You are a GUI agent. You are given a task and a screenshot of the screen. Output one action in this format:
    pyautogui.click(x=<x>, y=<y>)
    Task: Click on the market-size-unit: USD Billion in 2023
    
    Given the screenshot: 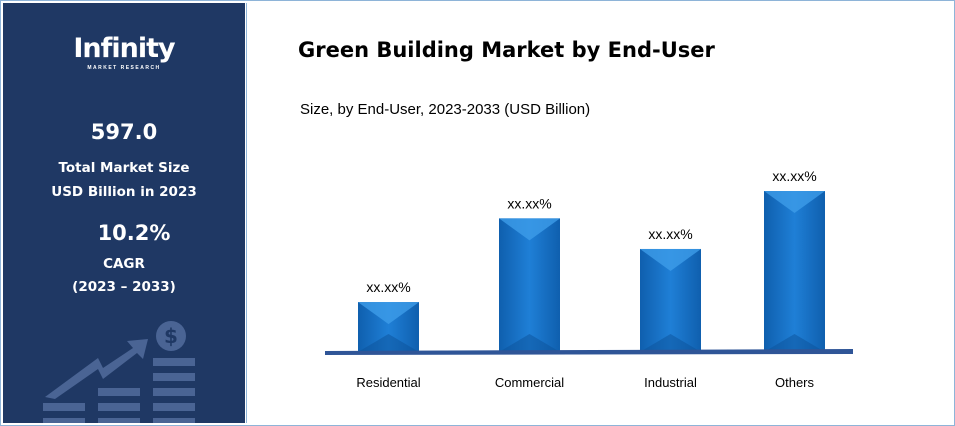 What is the action you would take?
    pyautogui.click(x=124, y=192)
    